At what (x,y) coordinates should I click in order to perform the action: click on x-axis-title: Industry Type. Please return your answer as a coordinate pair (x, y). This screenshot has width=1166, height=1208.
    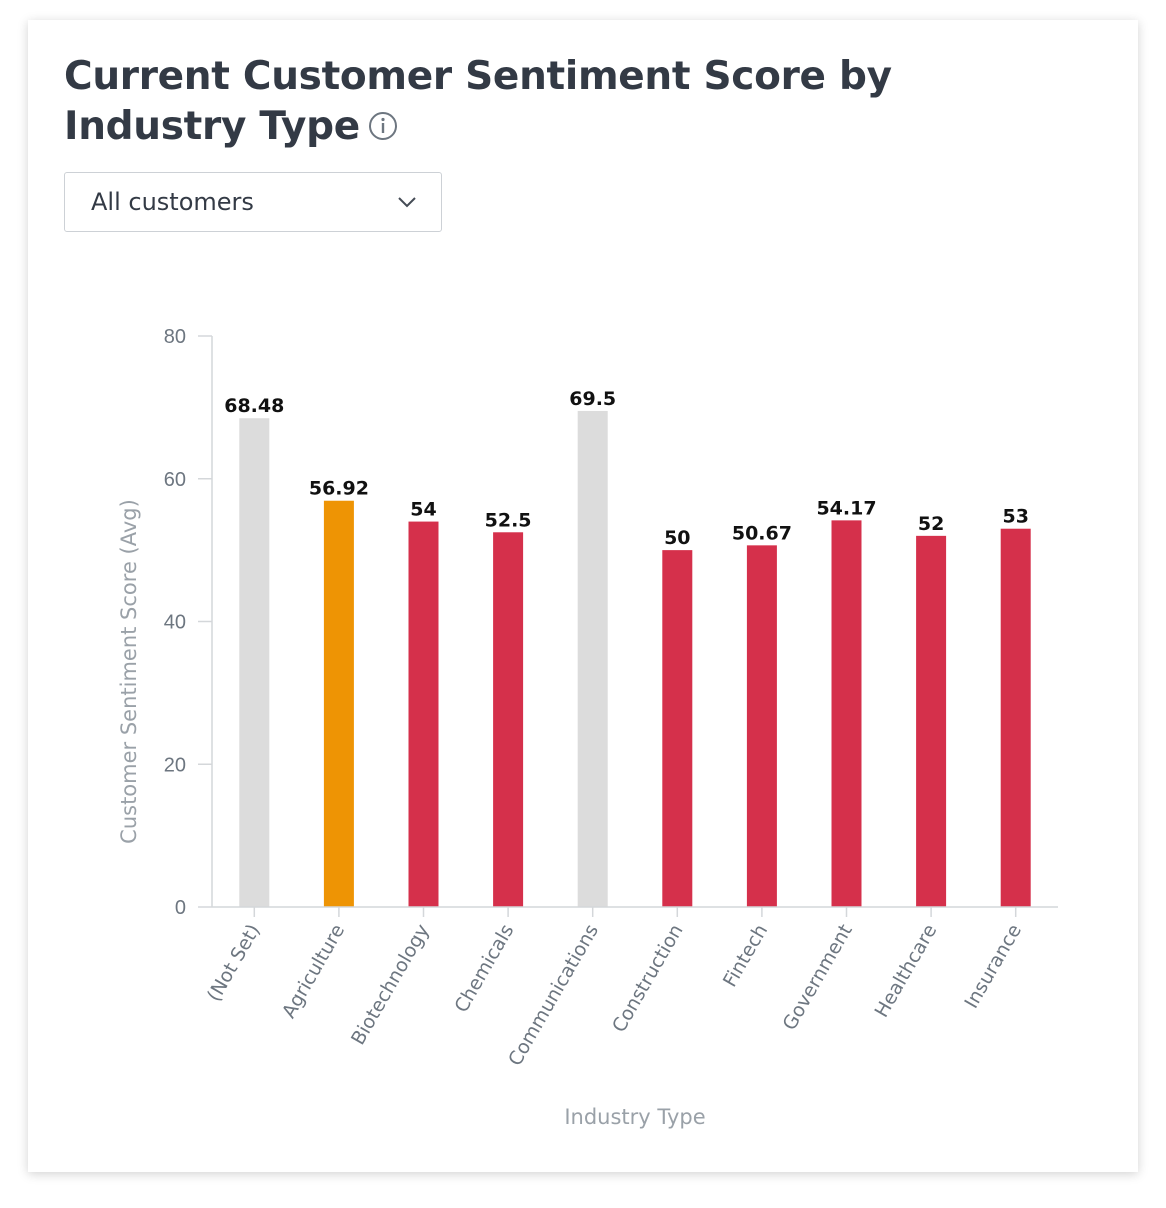
    Looking at the image, I should click on (634, 1117).